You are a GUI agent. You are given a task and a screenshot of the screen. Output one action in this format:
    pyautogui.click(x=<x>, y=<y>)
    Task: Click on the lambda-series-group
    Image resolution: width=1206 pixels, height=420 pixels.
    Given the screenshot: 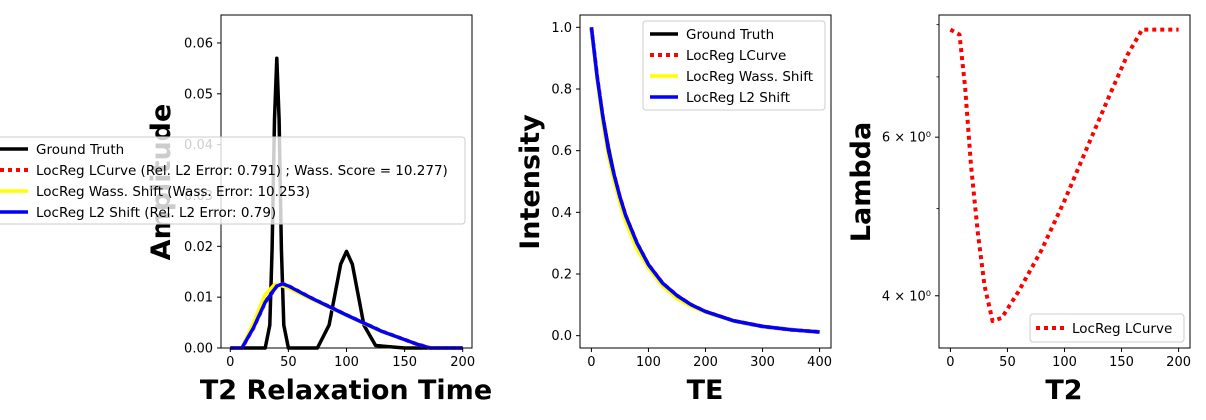 What is the action you would take?
    pyautogui.click(x=1064, y=175)
    